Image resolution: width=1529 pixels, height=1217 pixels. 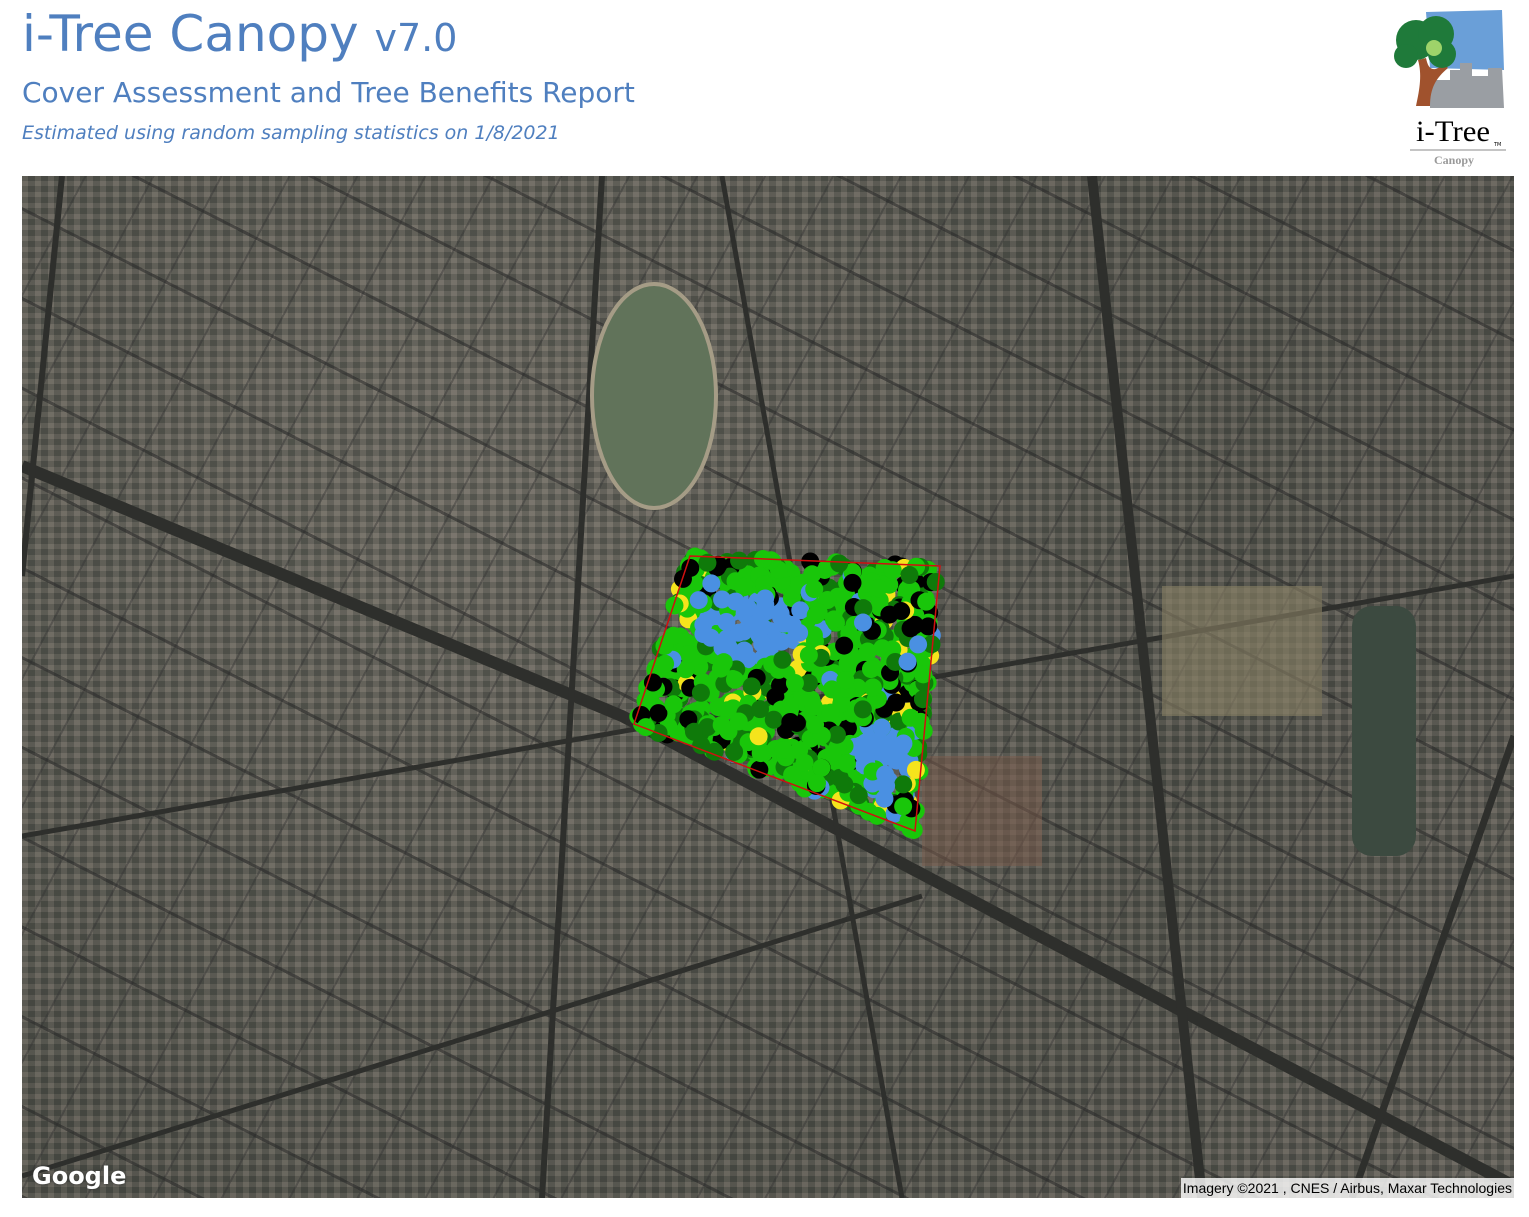 I want to click on pond, so click(x=1384, y=731).